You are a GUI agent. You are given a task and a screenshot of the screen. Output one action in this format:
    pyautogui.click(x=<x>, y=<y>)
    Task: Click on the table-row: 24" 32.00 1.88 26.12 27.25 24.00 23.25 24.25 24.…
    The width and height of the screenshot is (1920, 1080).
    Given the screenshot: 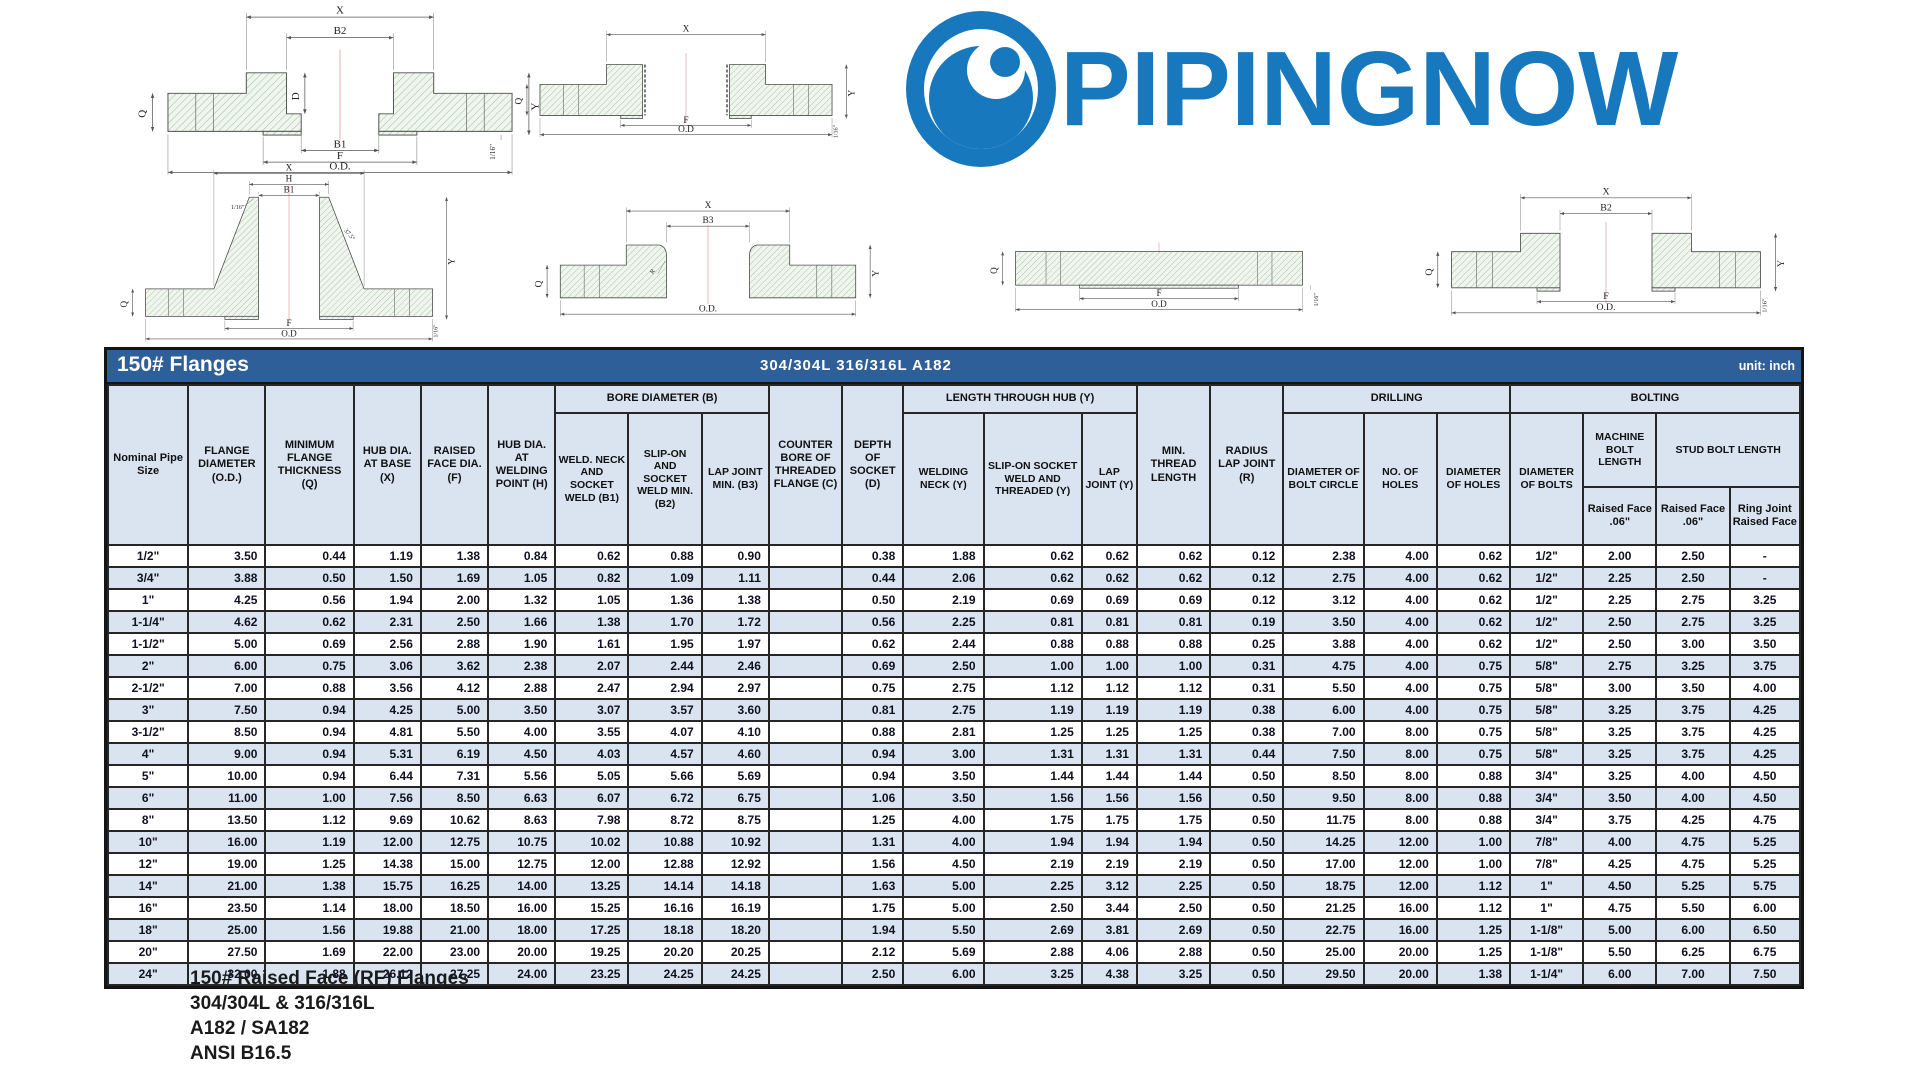 What is the action you would take?
    pyautogui.click(x=954, y=974)
    